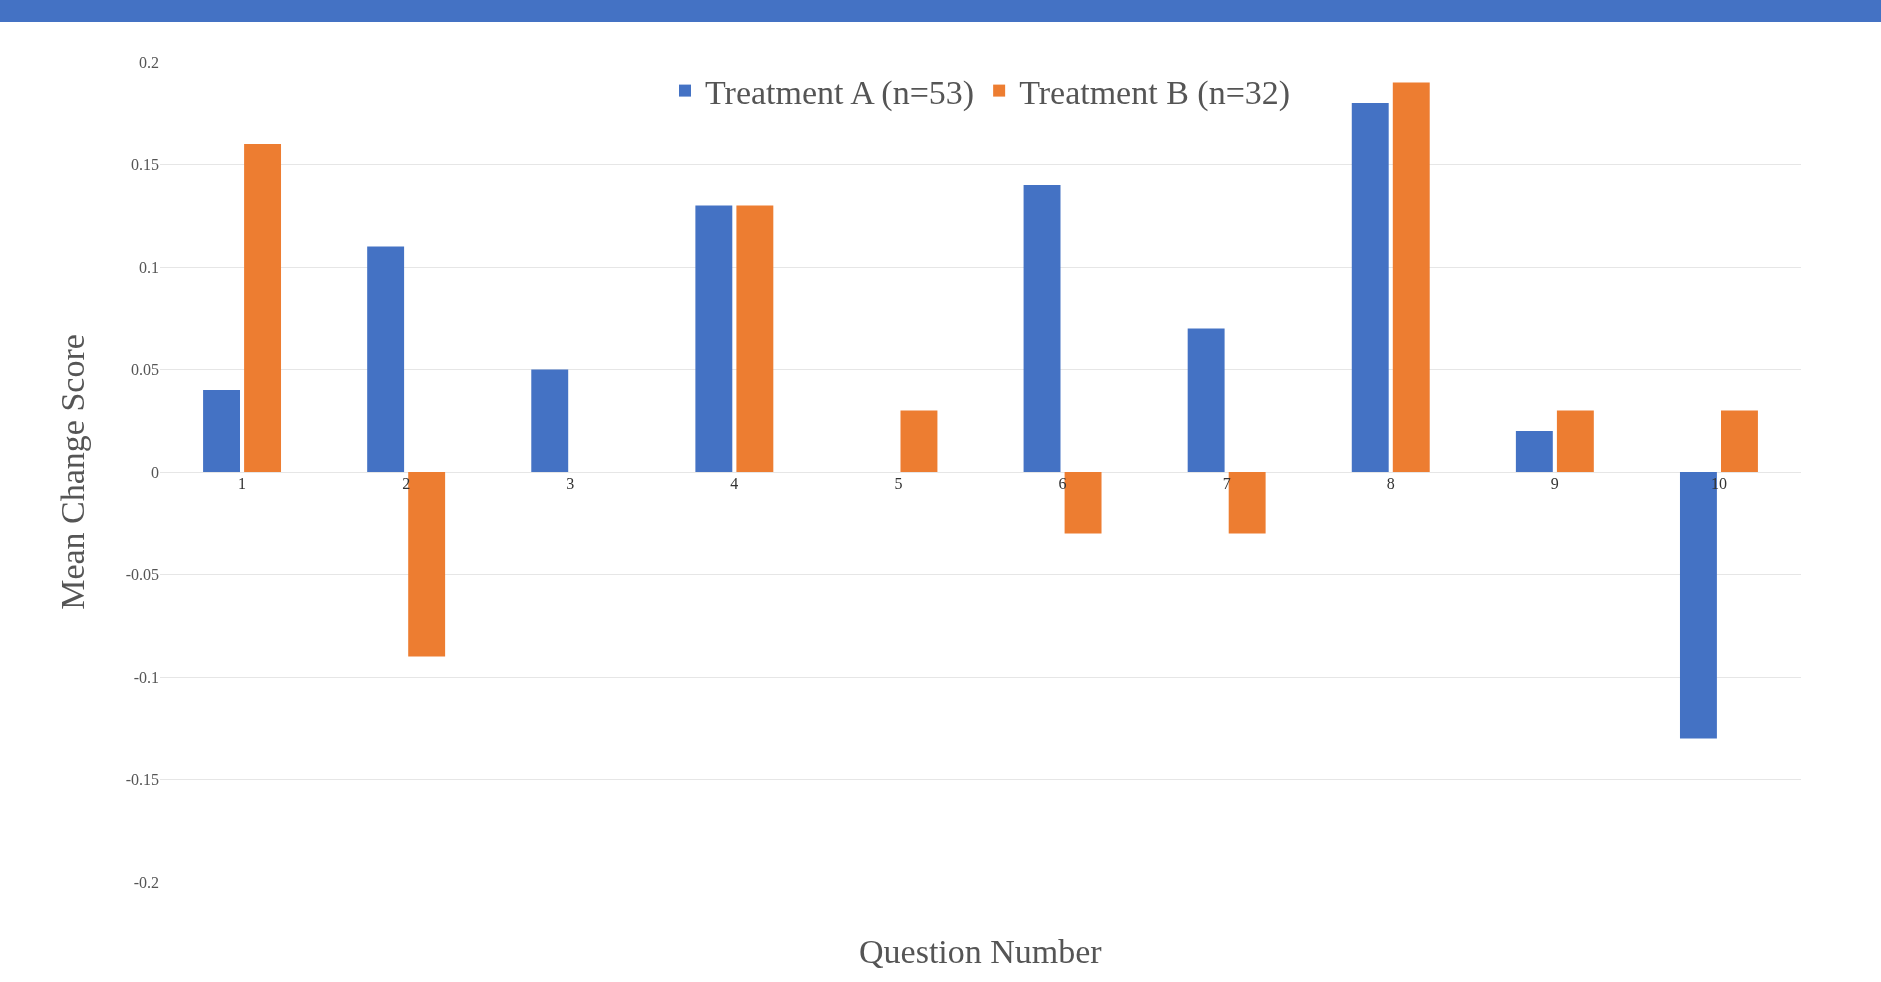  I want to click on y-tick-label: 0.15, so click(145, 165).